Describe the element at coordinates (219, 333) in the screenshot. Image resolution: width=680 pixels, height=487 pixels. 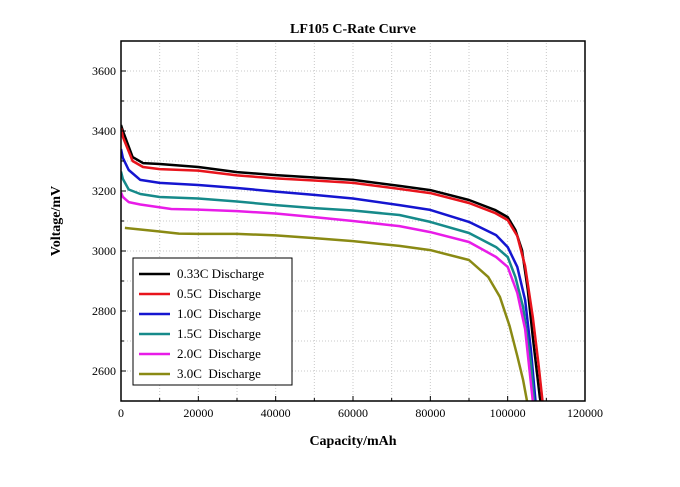
I see `legend-label: 1.5C Discharge` at that location.